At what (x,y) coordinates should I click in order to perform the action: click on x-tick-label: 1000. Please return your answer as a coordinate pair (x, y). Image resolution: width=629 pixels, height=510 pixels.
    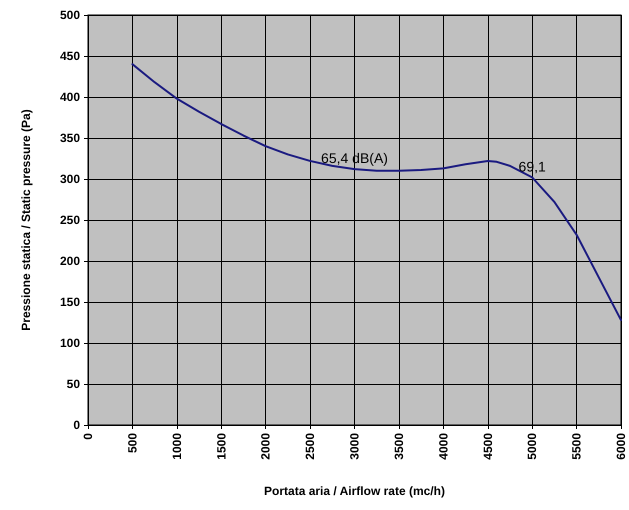
    Looking at the image, I should click on (177, 446).